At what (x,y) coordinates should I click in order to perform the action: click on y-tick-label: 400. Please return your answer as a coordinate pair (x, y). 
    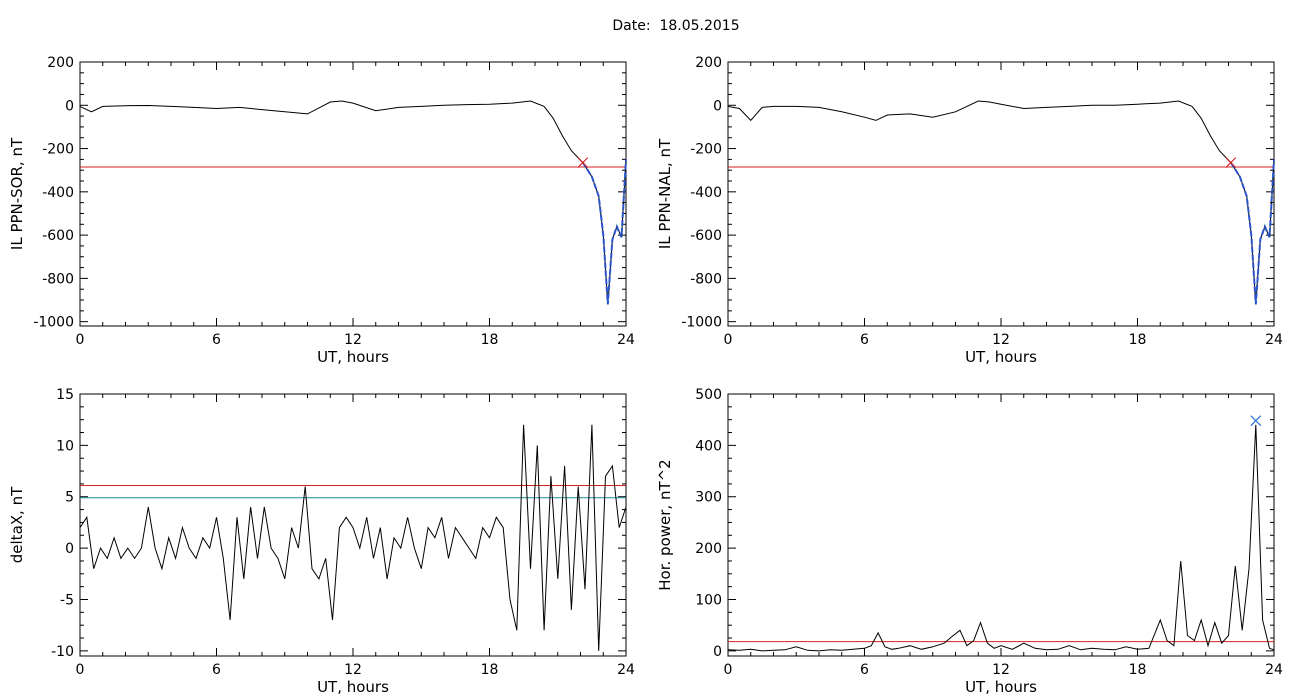
    Looking at the image, I should click on (708, 446).